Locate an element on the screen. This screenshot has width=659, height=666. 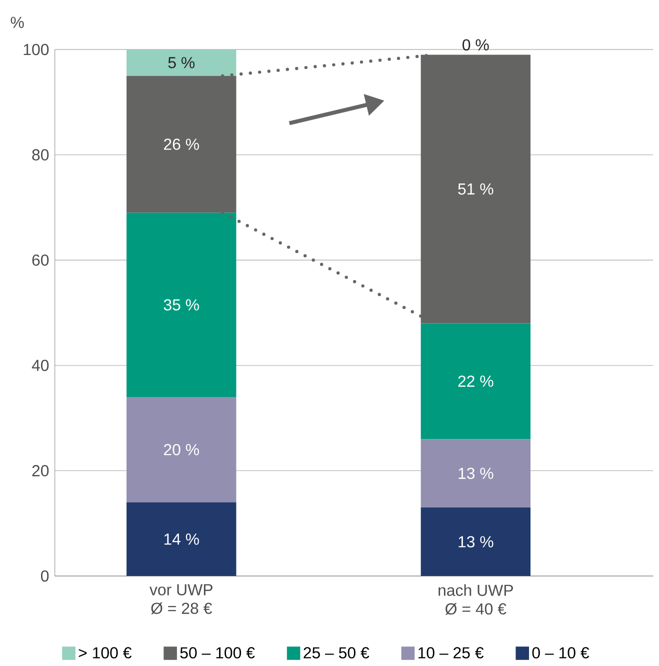
data-label: 51 % is located at coordinates (476, 189).